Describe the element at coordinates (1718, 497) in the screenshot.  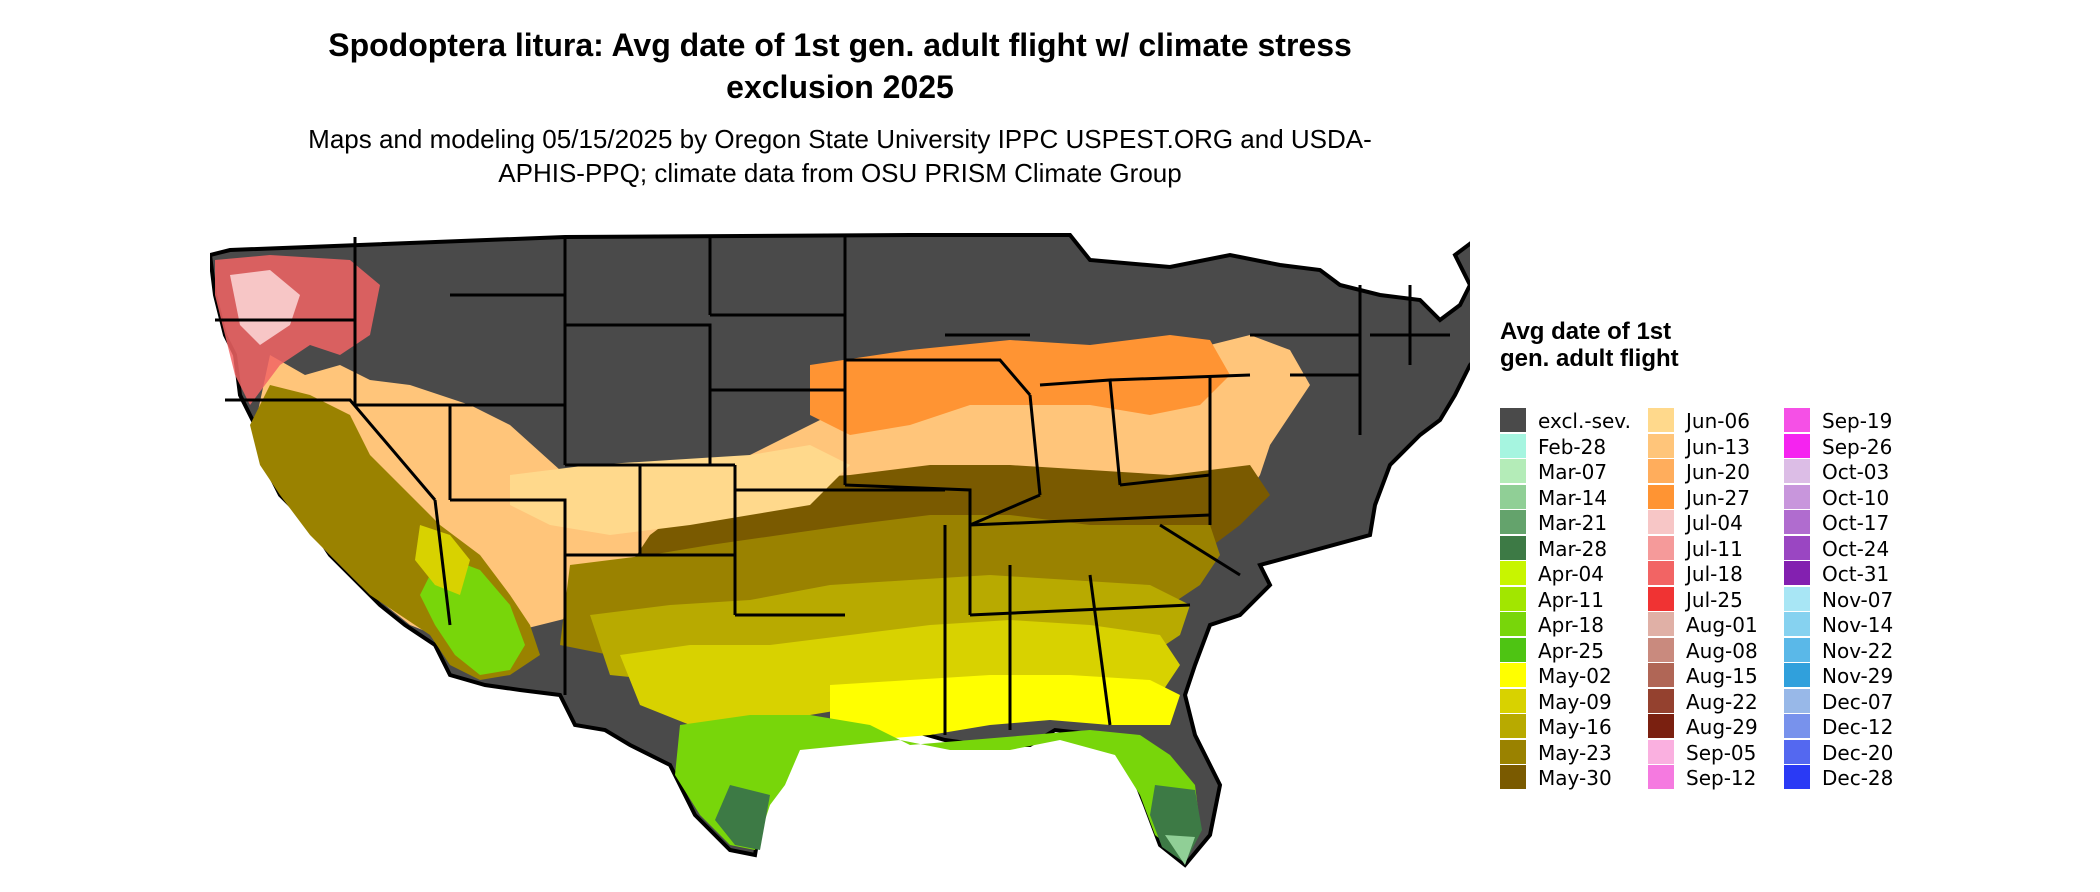
I see `legend-label: Jun-27` at that location.